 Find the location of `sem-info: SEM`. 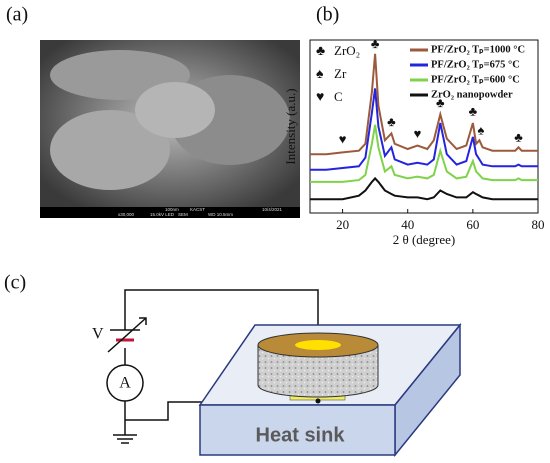

sem-info: SEM is located at coordinates (183, 214).